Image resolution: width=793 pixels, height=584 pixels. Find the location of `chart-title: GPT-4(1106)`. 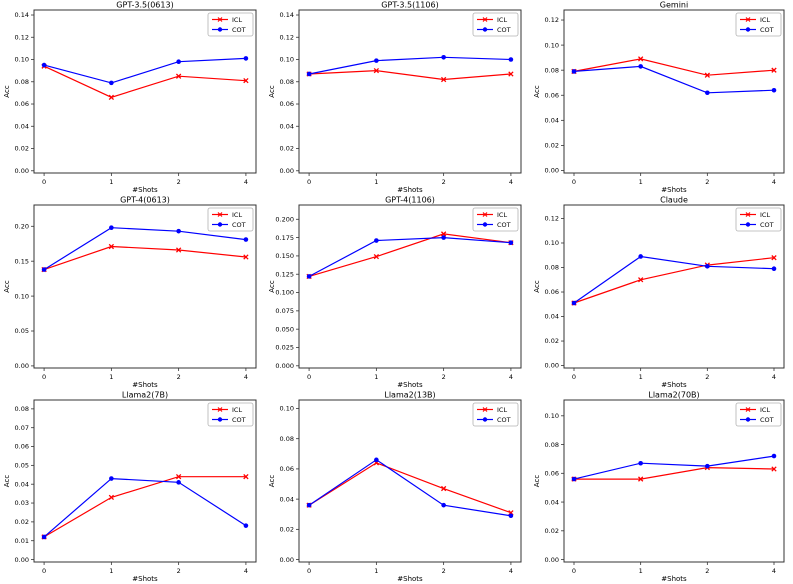

chart-title: GPT-4(1106) is located at coordinates (410, 200).